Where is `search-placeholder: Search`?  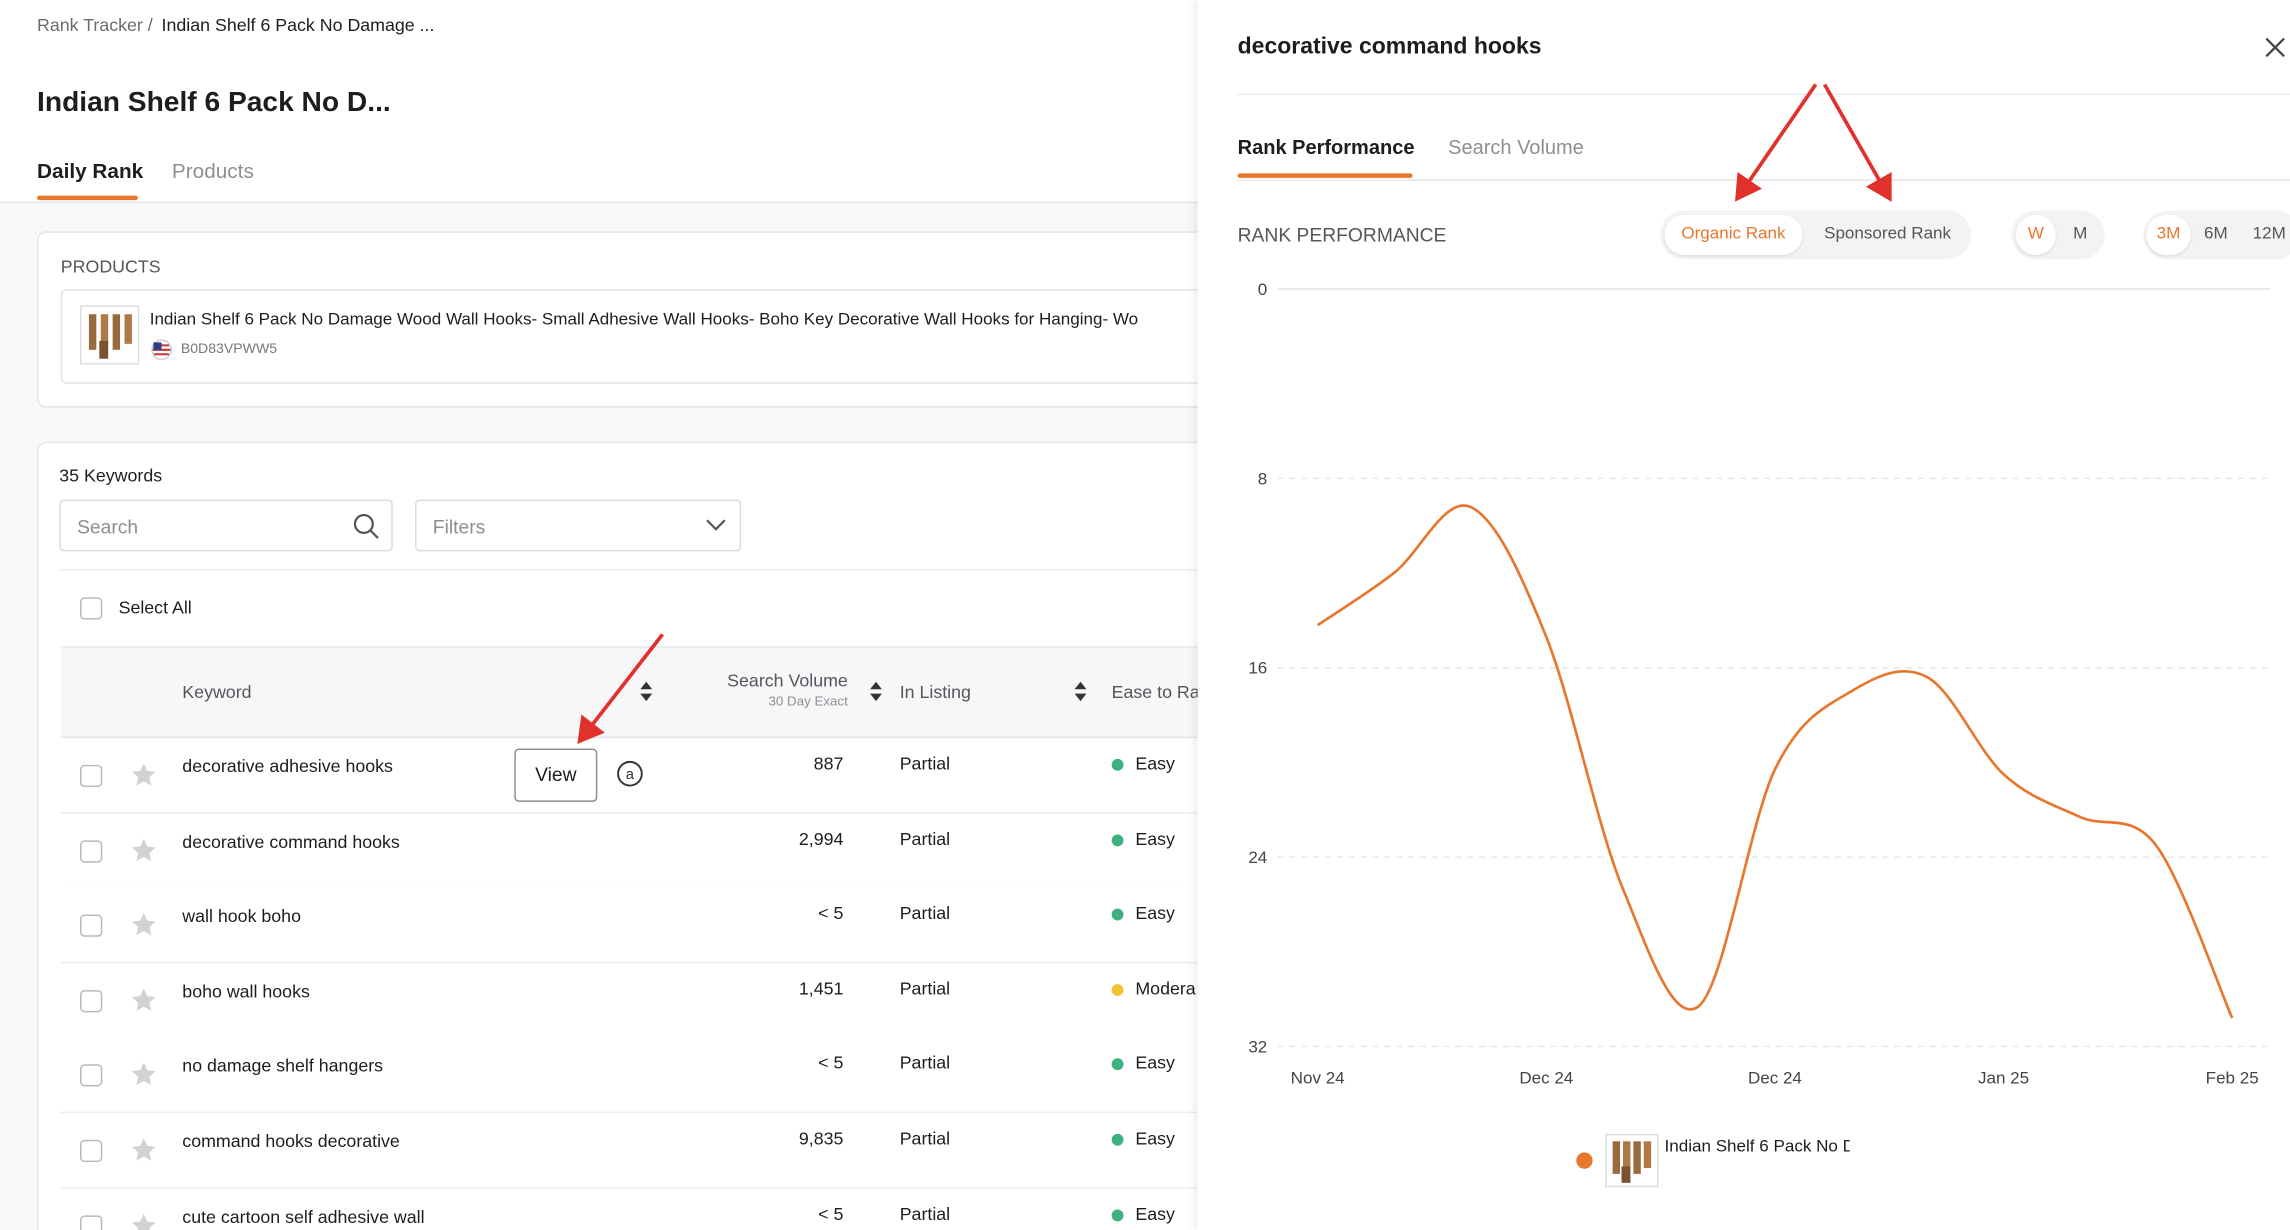 search-placeholder: Search is located at coordinates (108, 527).